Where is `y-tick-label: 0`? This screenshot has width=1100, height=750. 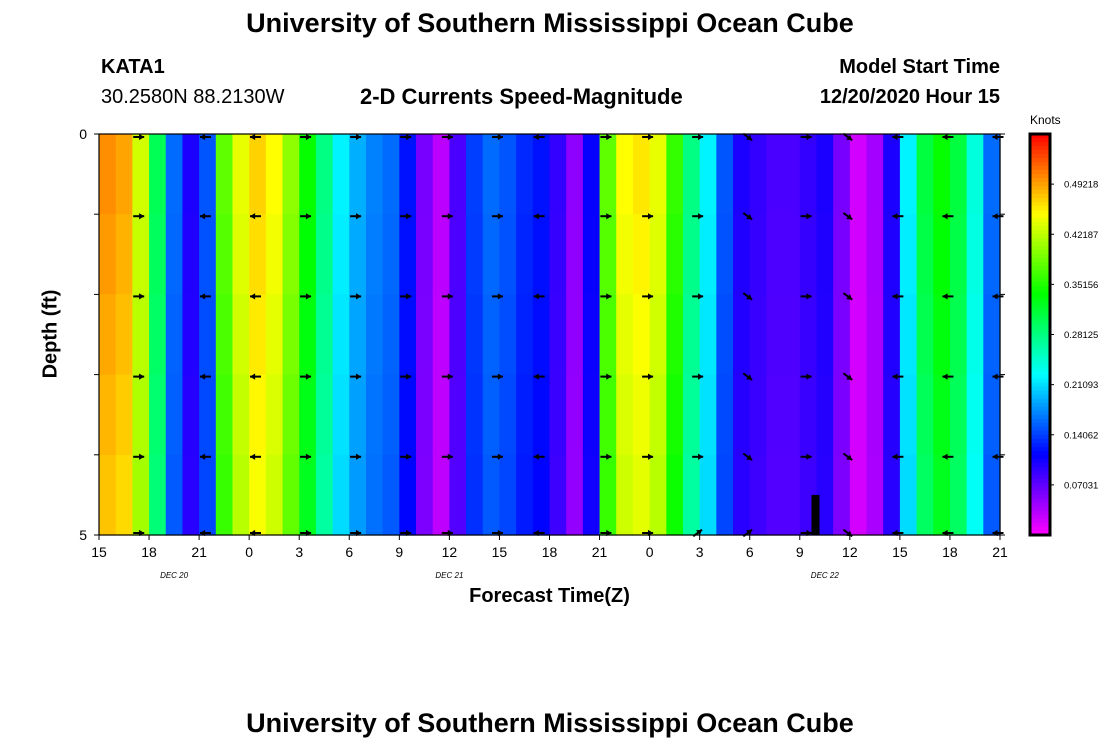 y-tick-label: 0 is located at coordinates (83, 134).